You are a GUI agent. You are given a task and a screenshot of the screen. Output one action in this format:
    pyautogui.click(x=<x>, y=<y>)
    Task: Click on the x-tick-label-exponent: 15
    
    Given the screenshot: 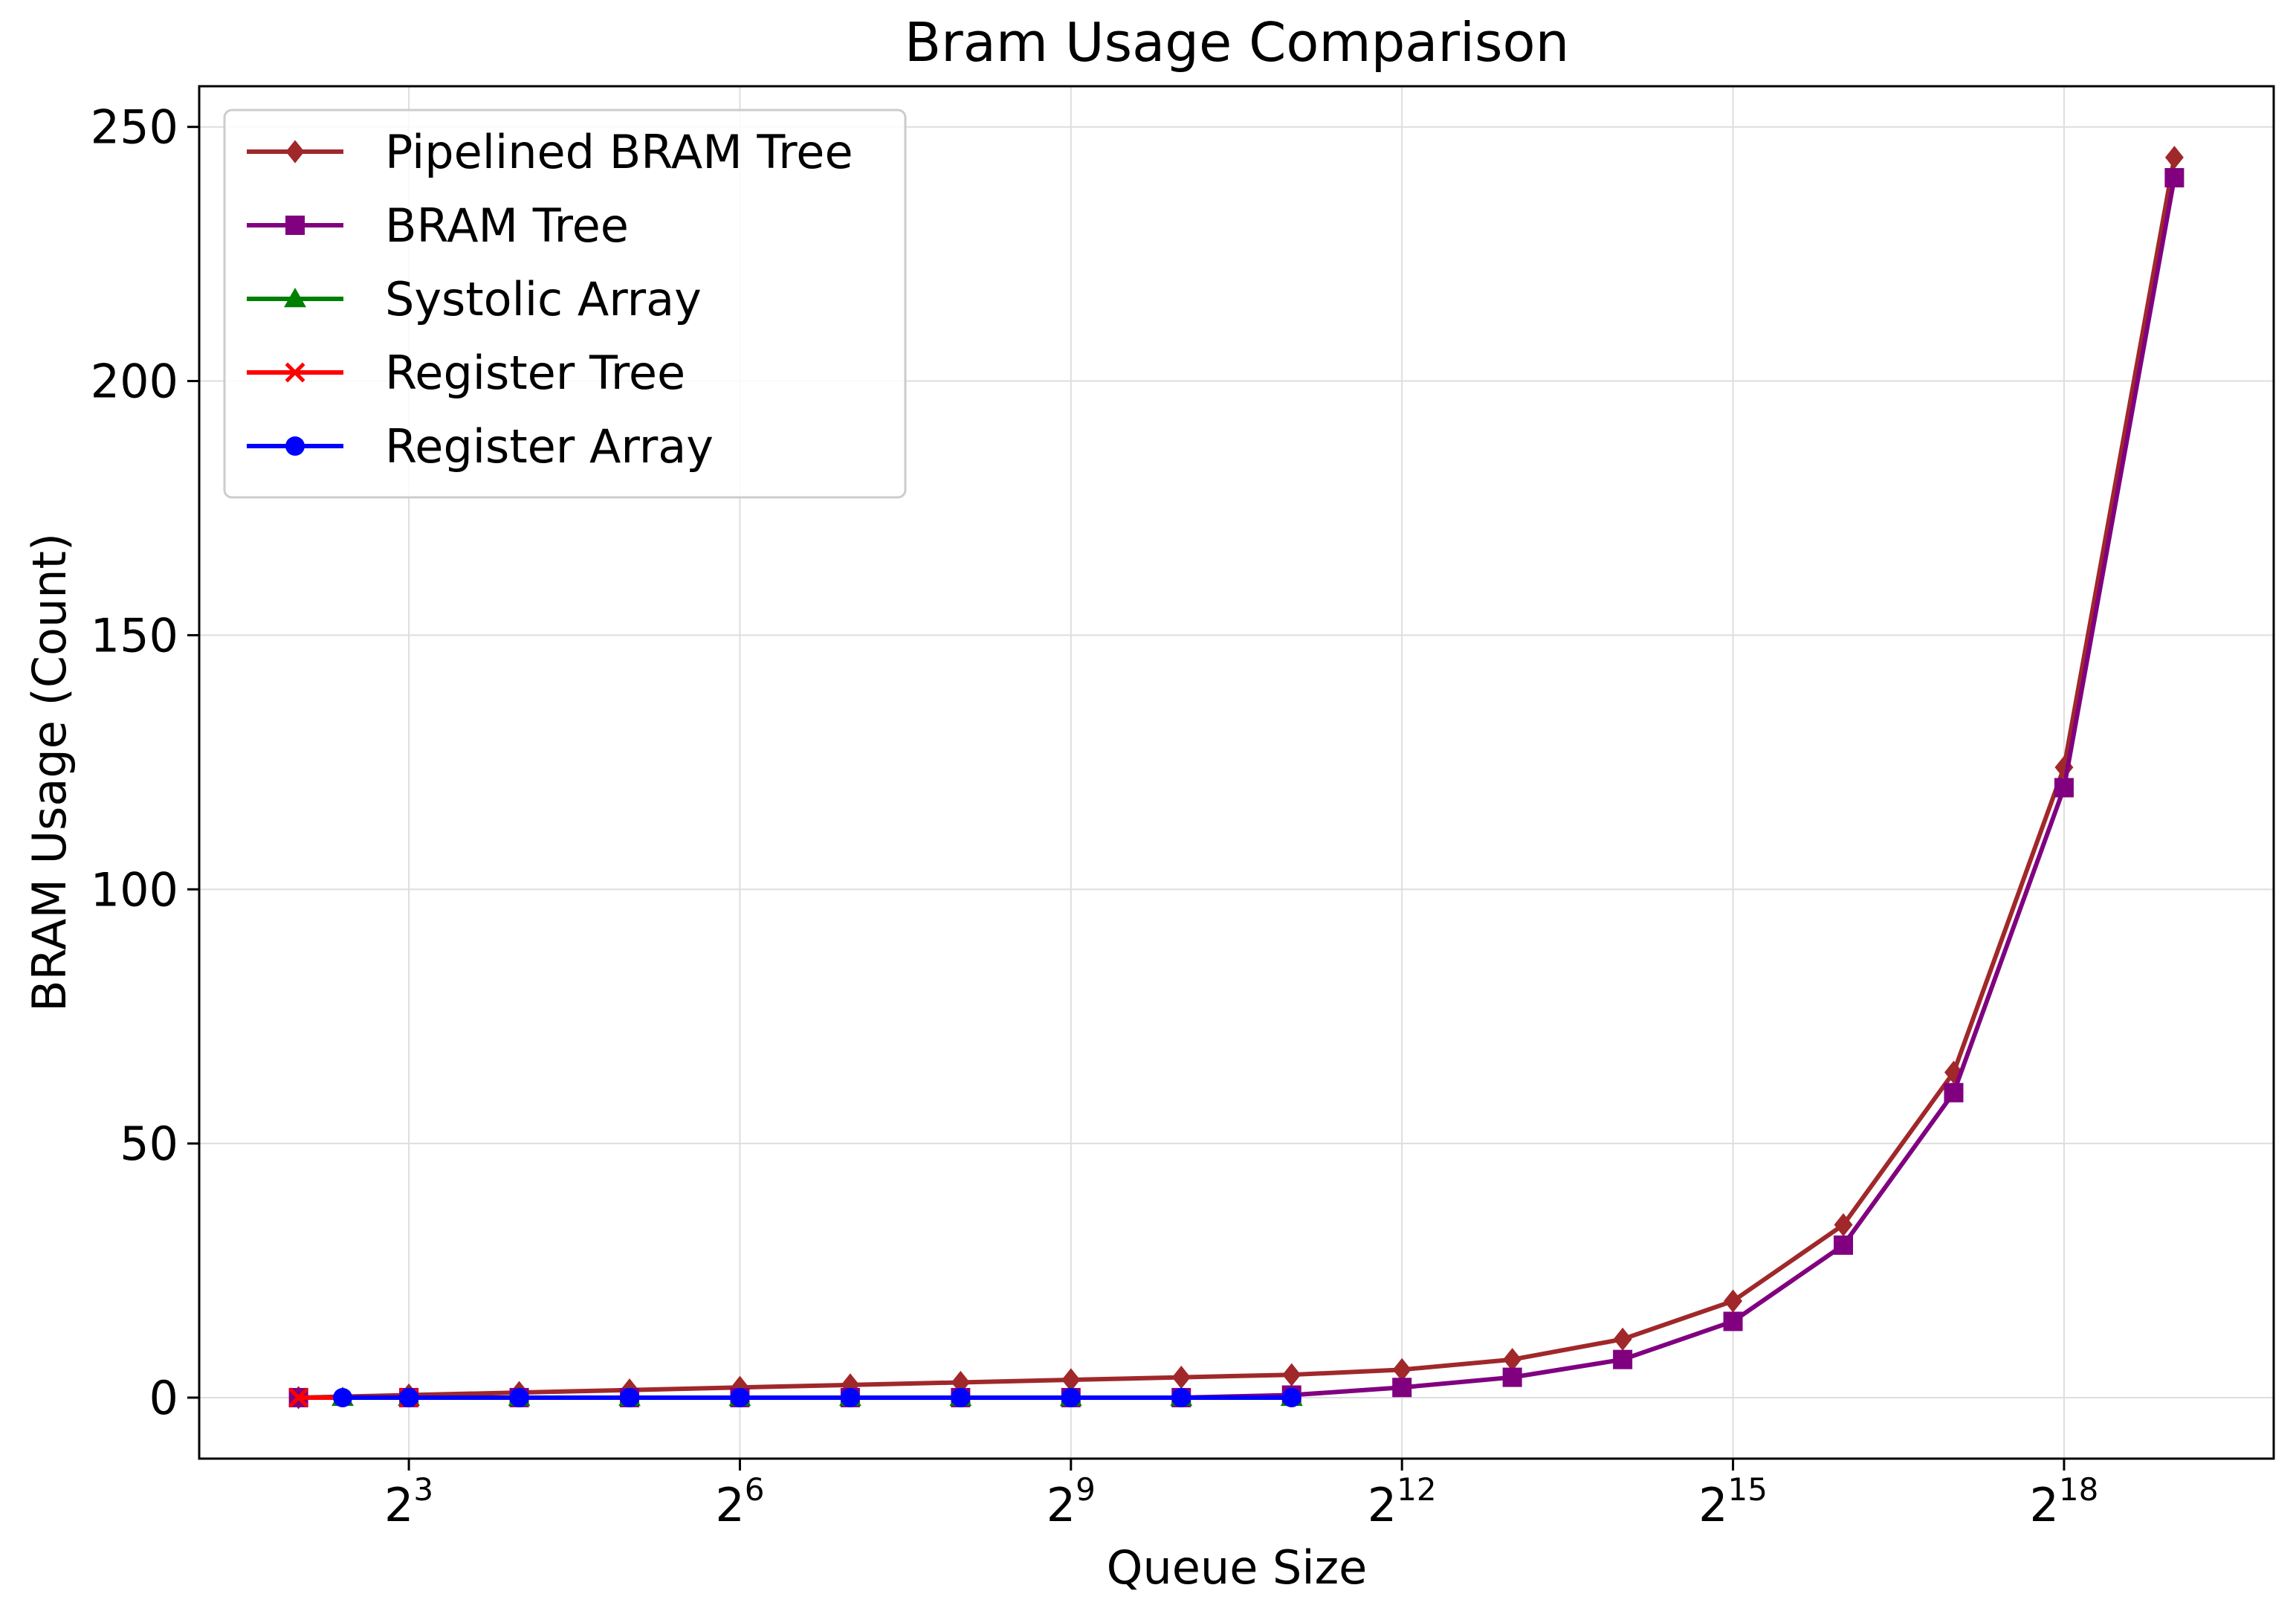 What is the action you would take?
    pyautogui.click(x=1748, y=1489)
    